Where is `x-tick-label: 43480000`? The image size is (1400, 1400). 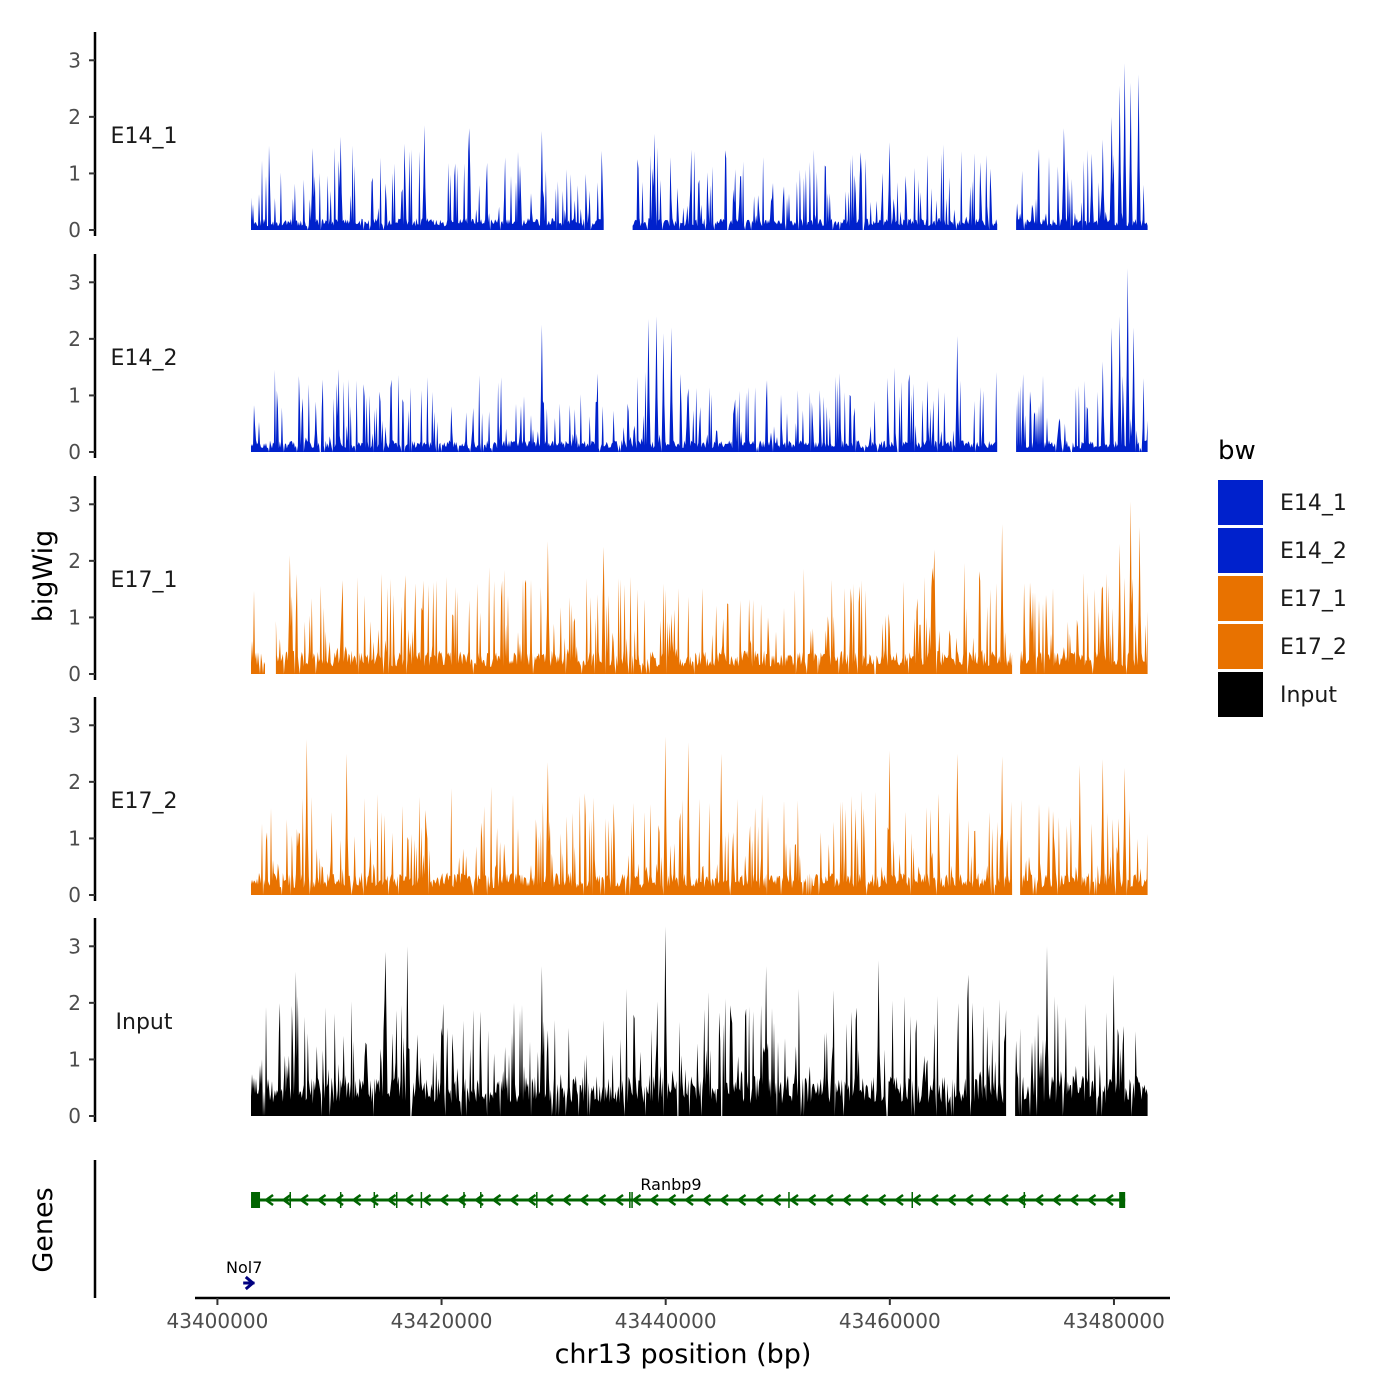 x-tick-label: 43480000 is located at coordinates (1114, 1321).